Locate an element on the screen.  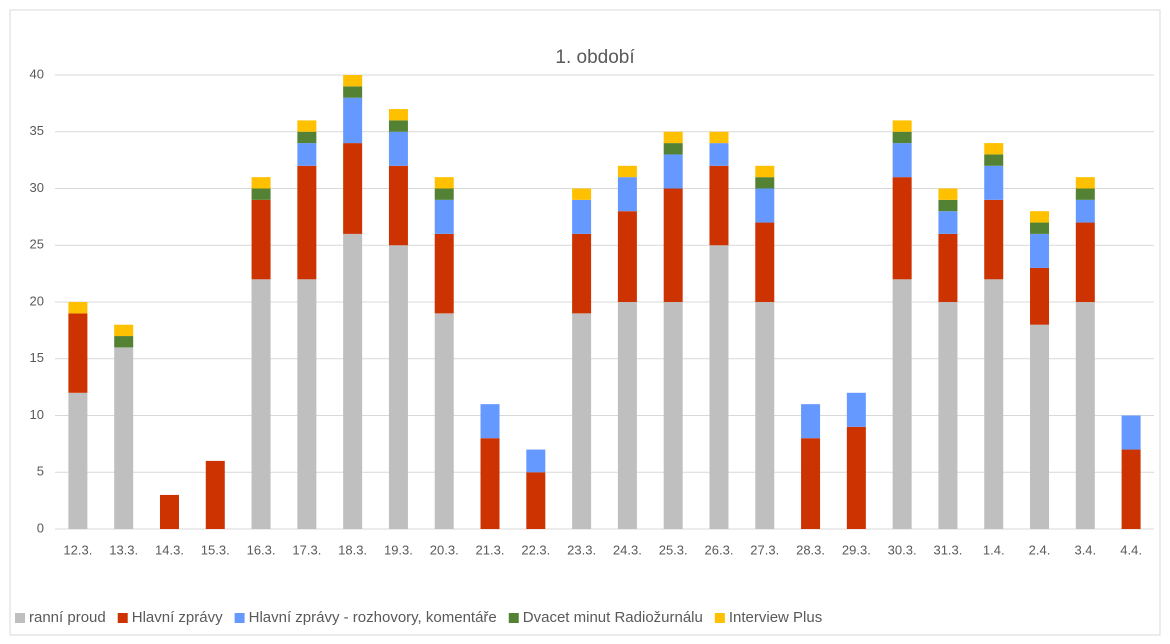
x-tick-label: 22.3. is located at coordinates (535, 549).